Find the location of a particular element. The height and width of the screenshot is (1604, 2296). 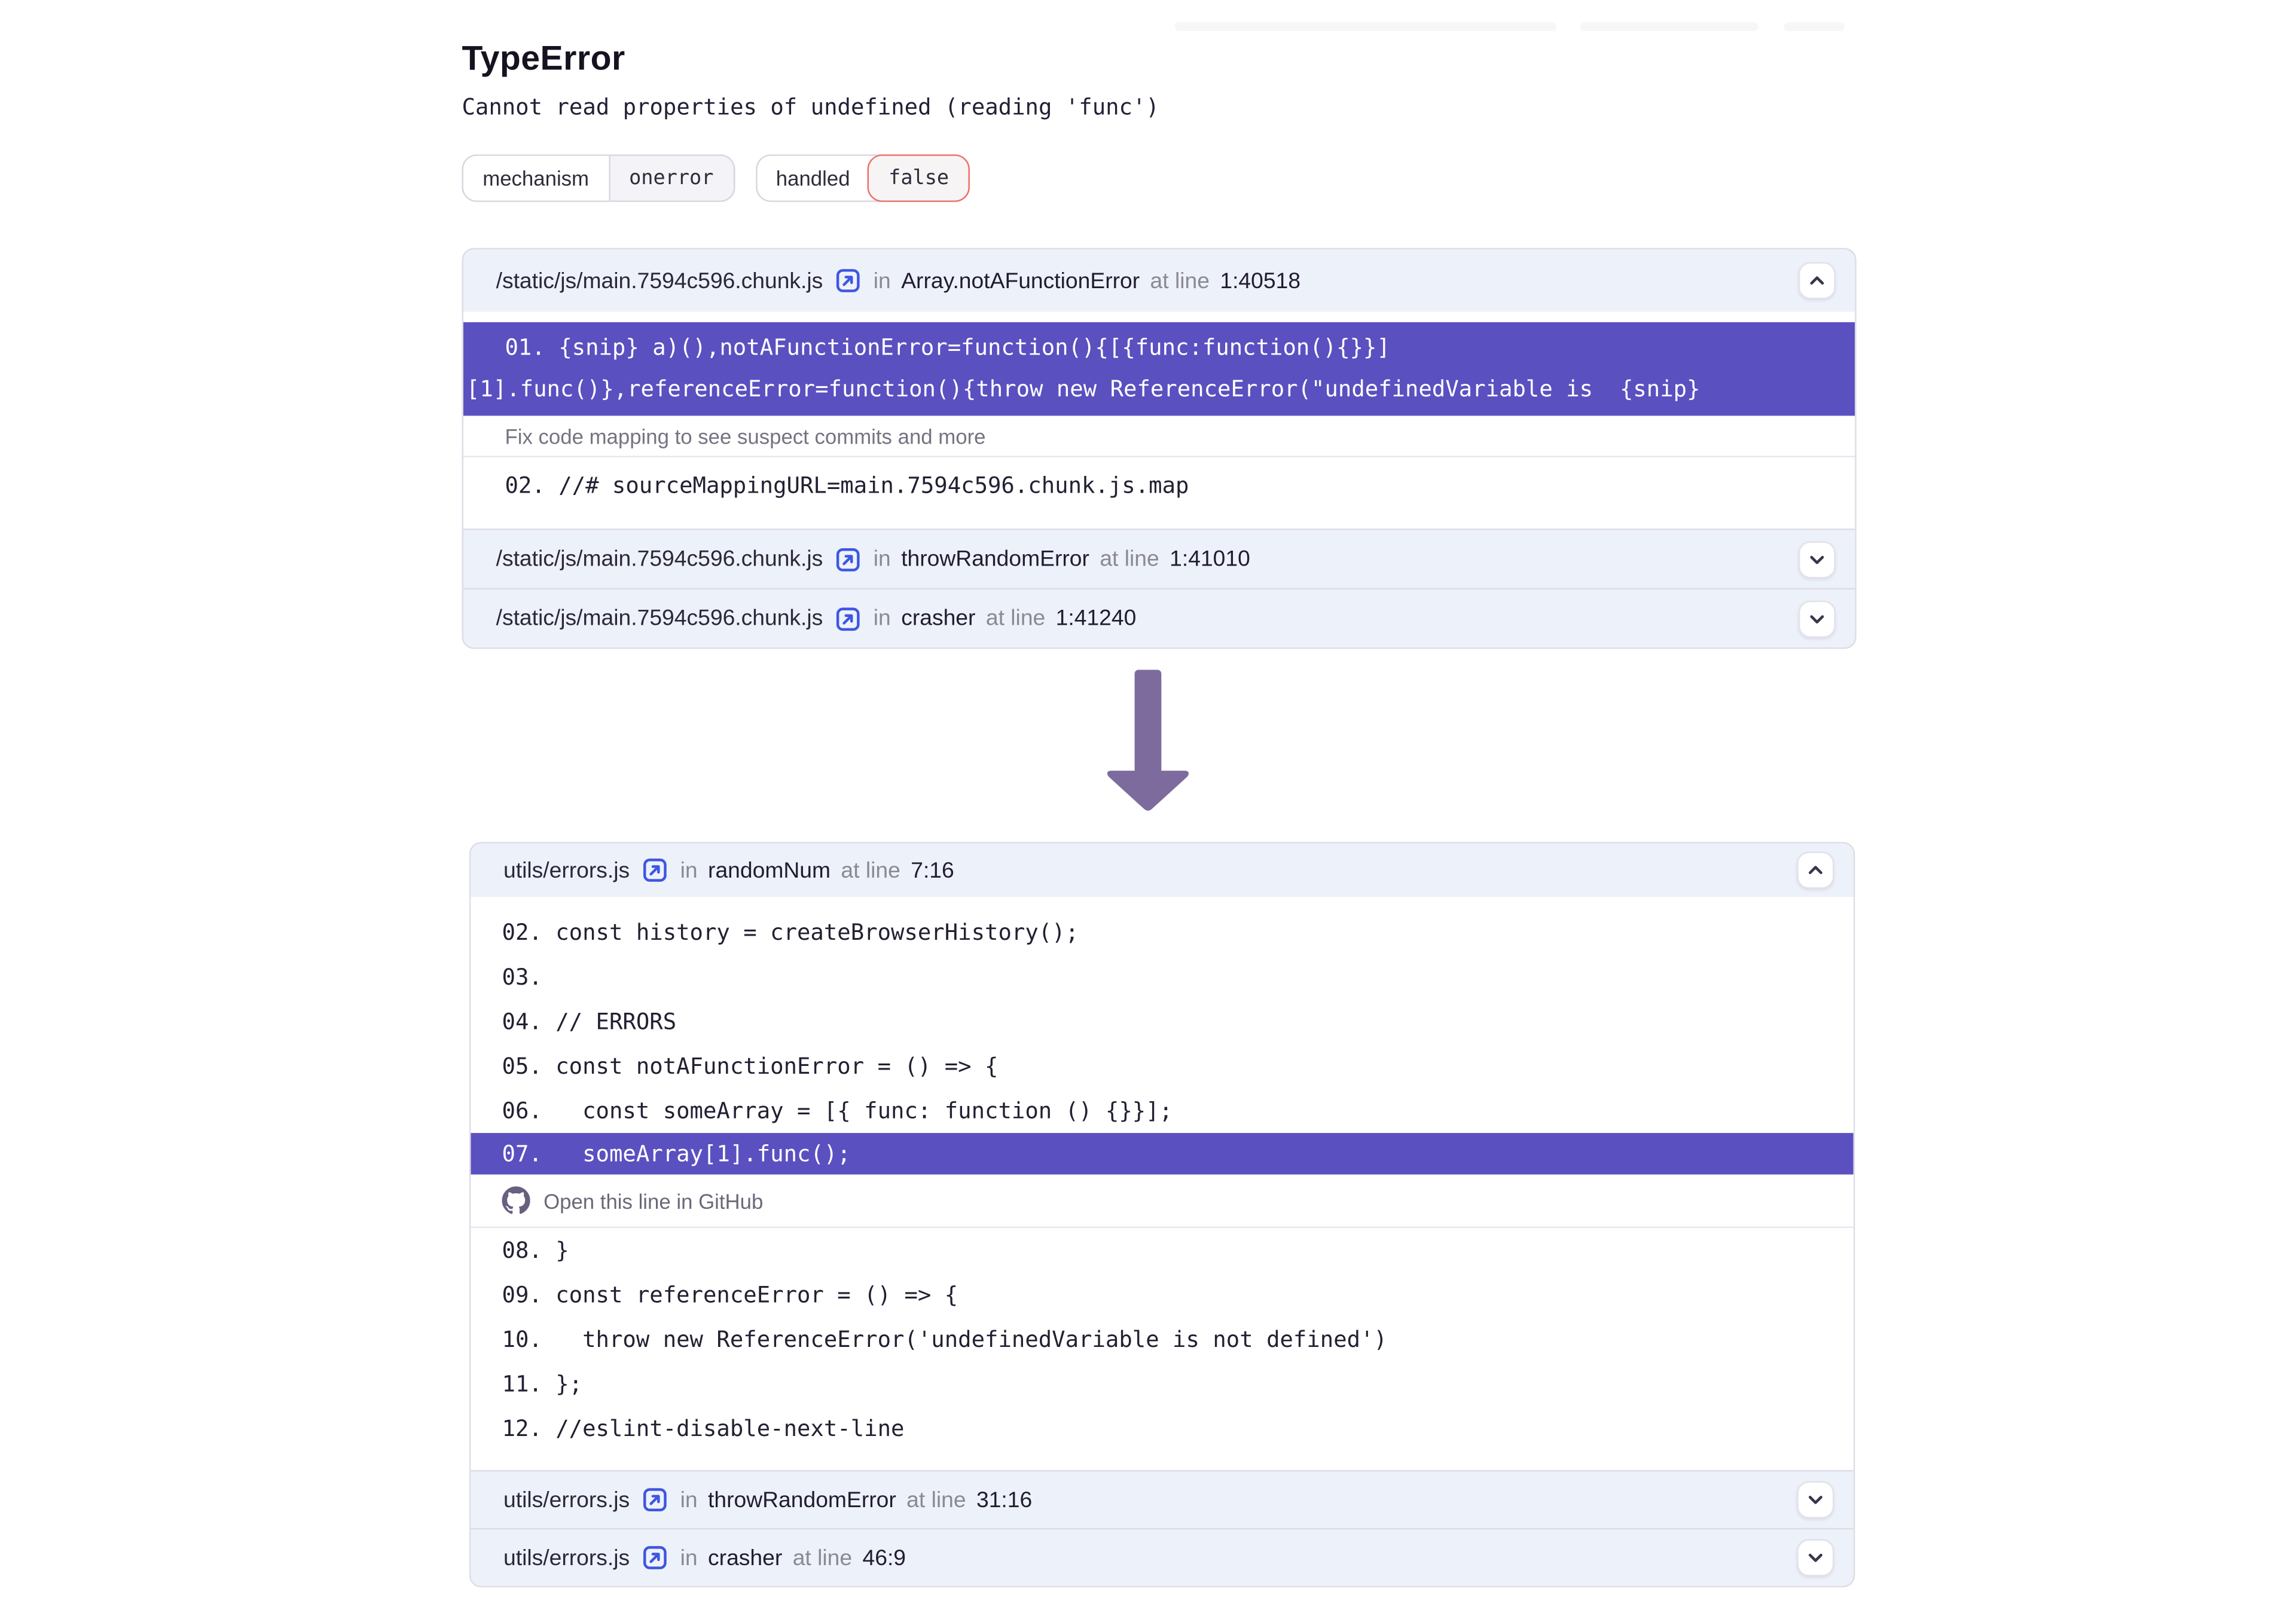

tag-value-error: false is located at coordinates (919, 178).